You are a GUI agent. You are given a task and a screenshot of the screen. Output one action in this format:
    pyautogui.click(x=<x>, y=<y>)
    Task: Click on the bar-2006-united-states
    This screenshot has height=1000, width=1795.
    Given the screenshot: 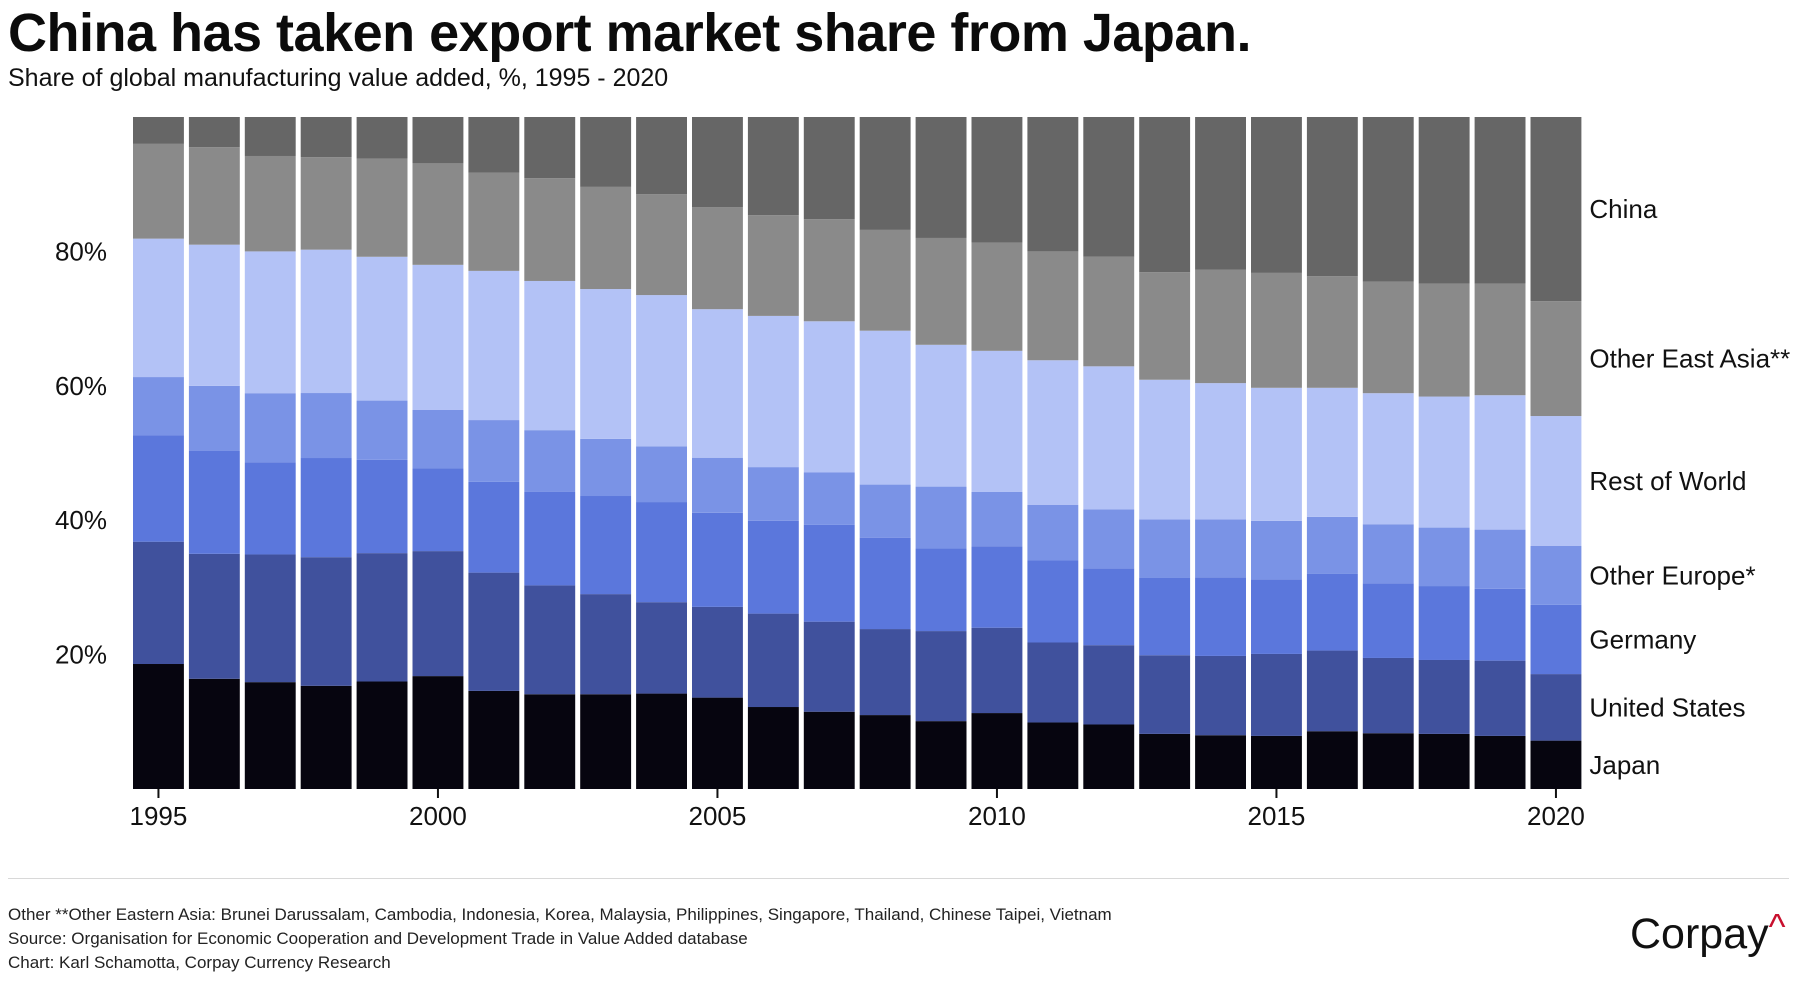 What is the action you would take?
    pyautogui.click(x=773, y=660)
    